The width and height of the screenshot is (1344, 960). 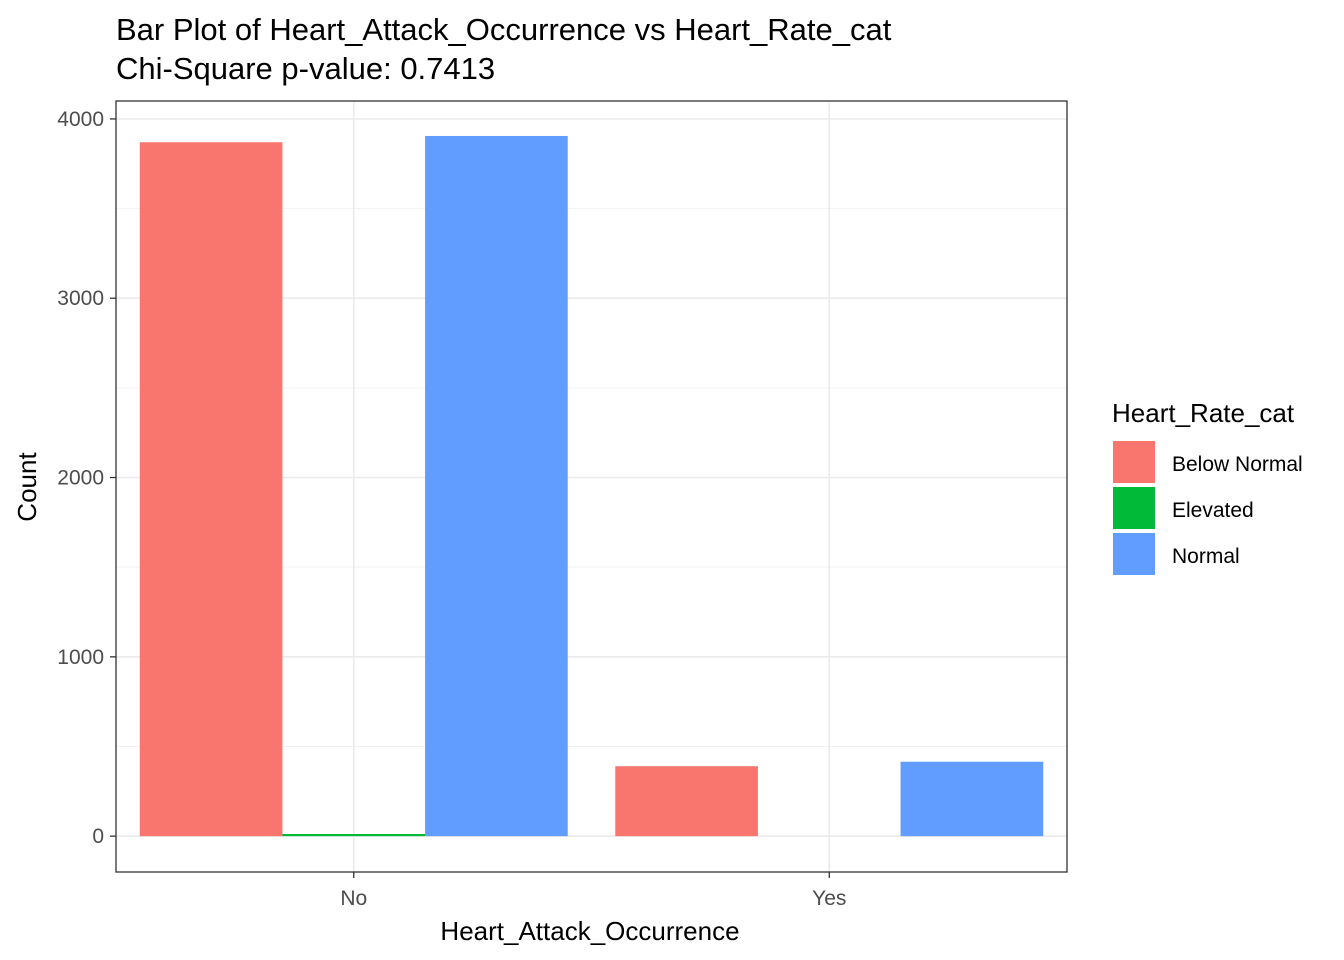 I want to click on bar-below-normal-no, so click(x=211, y=489).